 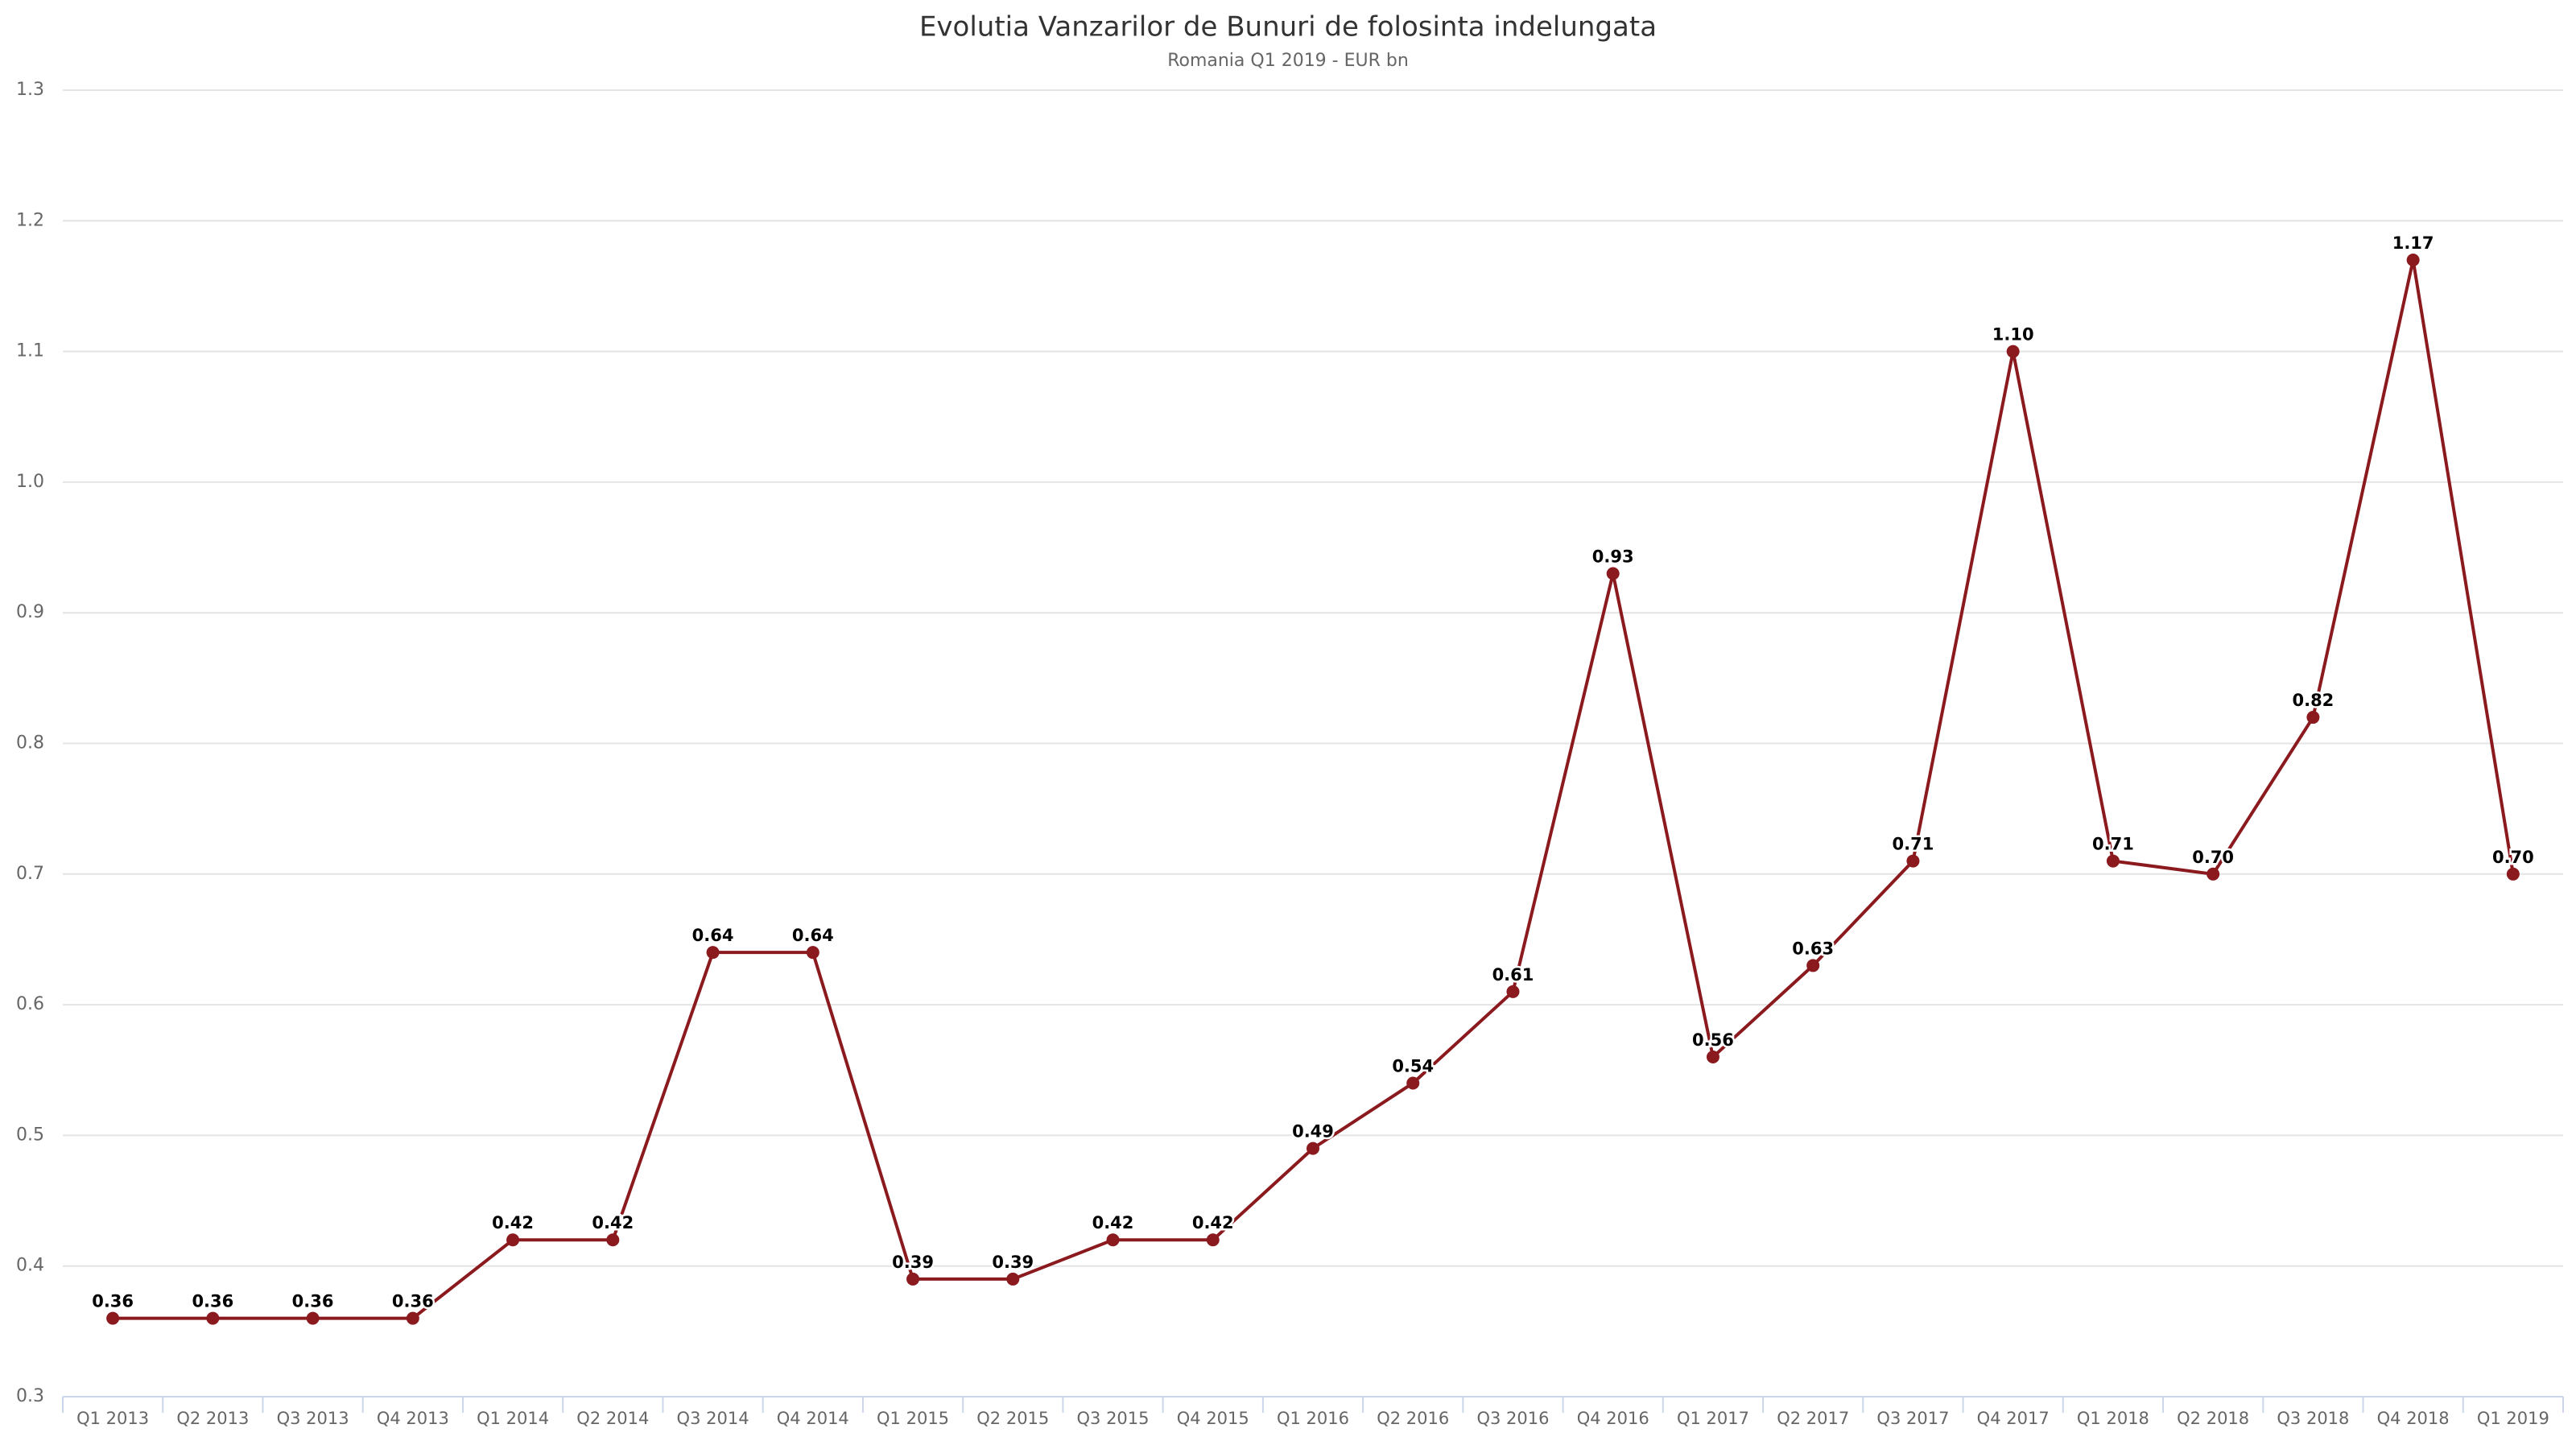 What do you see at coordinates (1413, 1065) in the screenshot?
I see `data-label: 0.54` at bounding box center [1413, 1065].